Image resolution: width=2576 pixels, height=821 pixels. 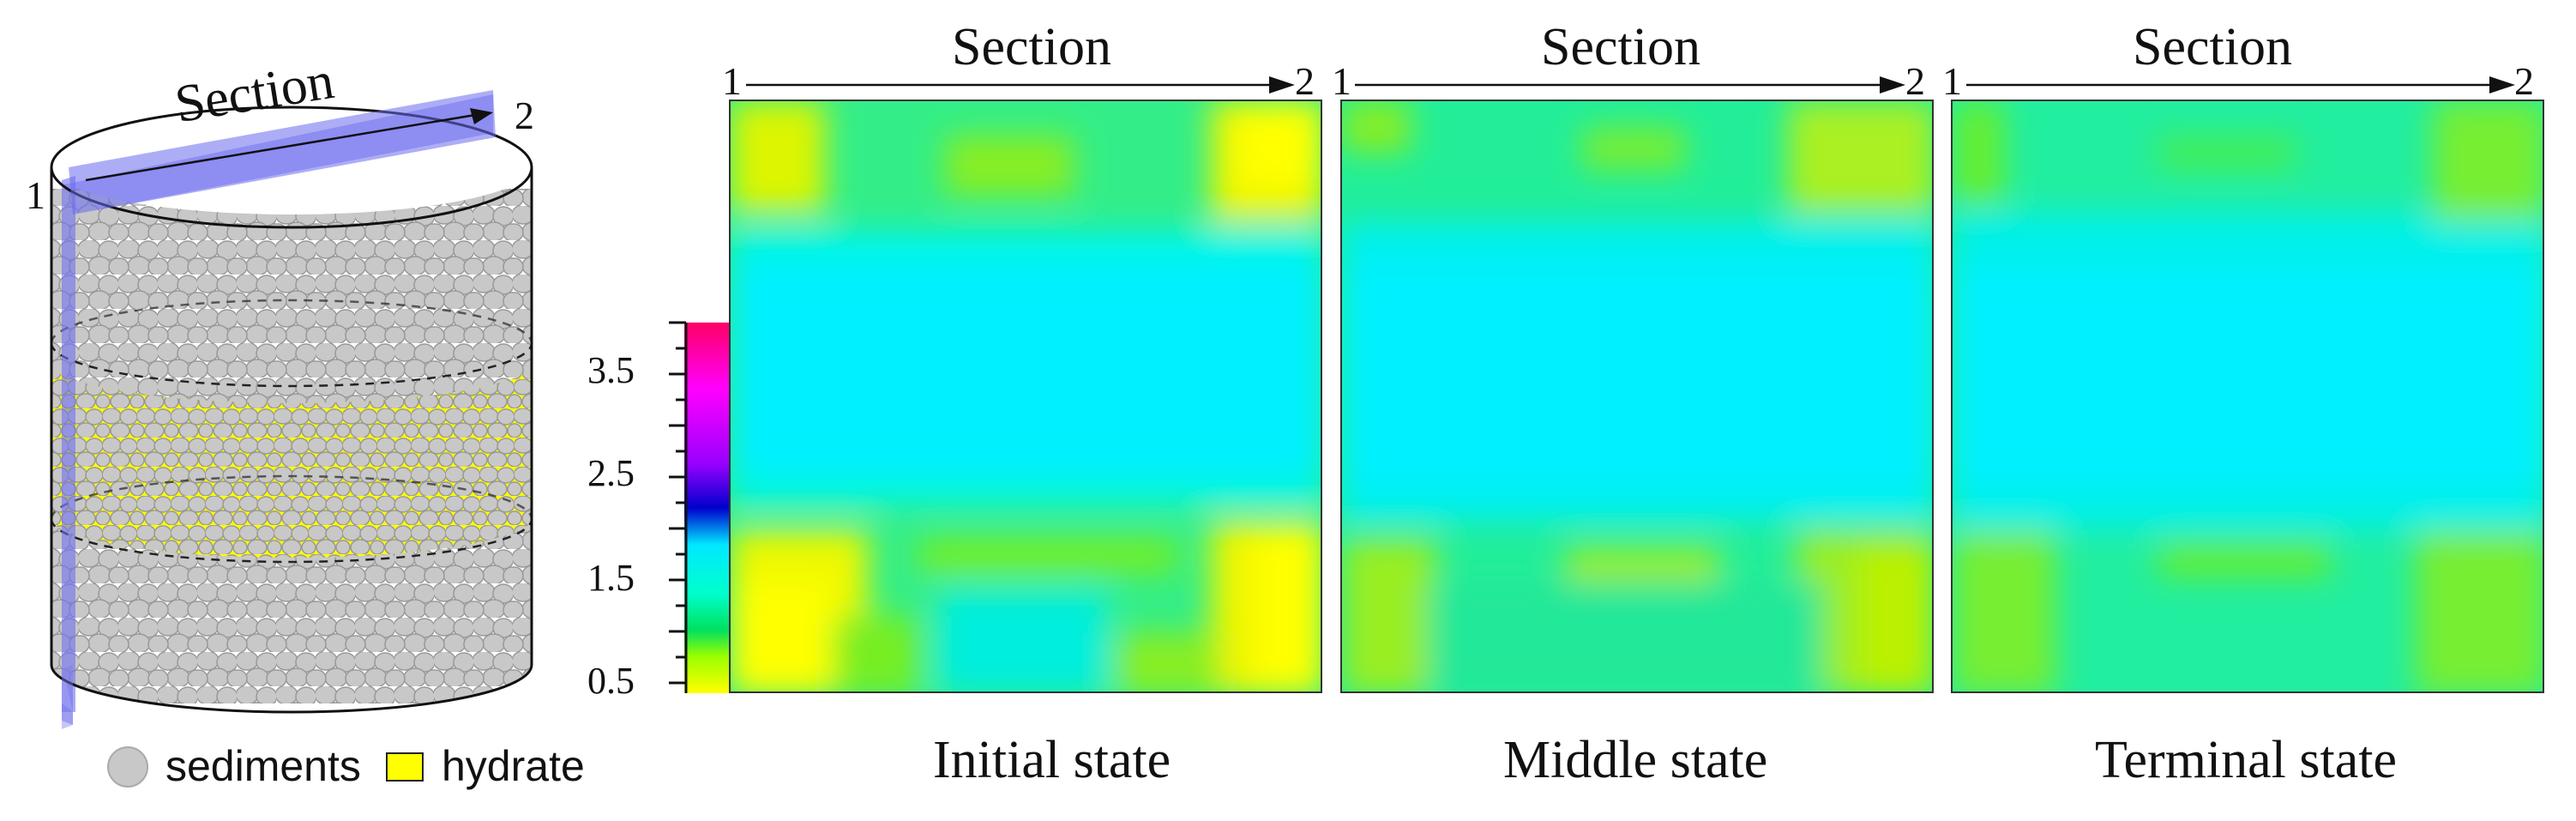 I want to click on section-arrow, so click(x=283, y=147).